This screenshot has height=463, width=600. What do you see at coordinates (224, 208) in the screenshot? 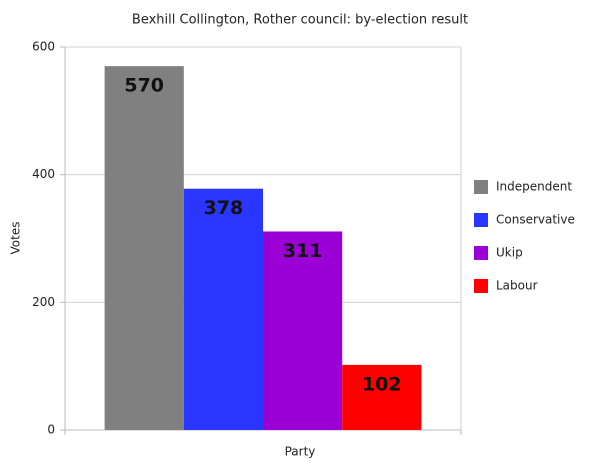
I see `data-label: 378` at bounding box center [224, 208].